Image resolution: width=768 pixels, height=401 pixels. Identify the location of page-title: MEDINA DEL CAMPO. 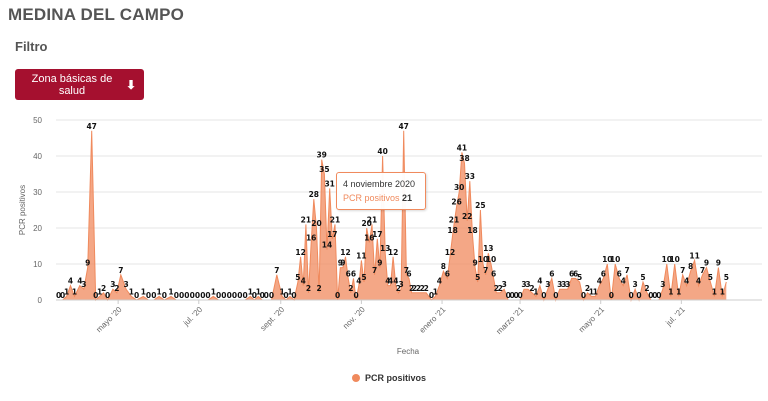
(96, 14).